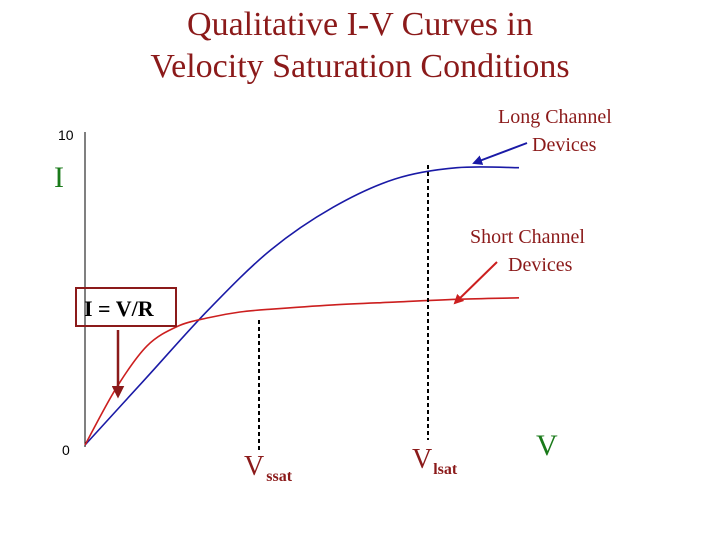 The image size is (720, 540). Describe the element at coordinates (422, 459) in the screenshot. I see `vlsat-main: V` at that location.